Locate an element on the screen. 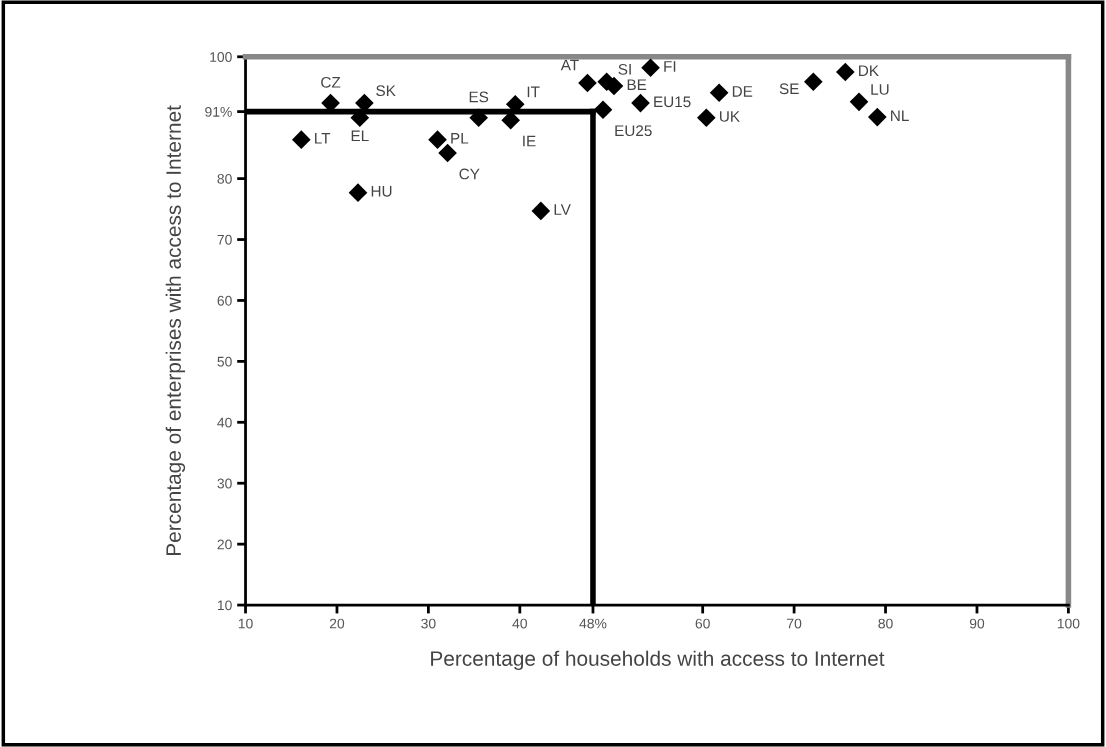 The image size is (1106, 747). annotation: LT is located at coordinates (323, 138).